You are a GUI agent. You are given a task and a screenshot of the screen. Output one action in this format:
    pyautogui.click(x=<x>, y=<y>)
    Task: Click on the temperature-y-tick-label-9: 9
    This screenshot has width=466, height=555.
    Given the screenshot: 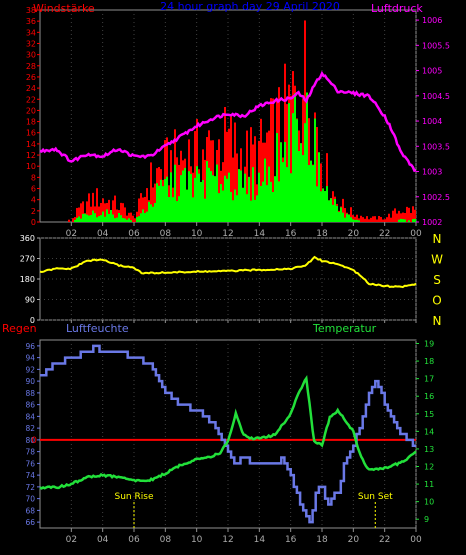 What is the action you would take?
    pyautogui.click(x=426, y=519)
    